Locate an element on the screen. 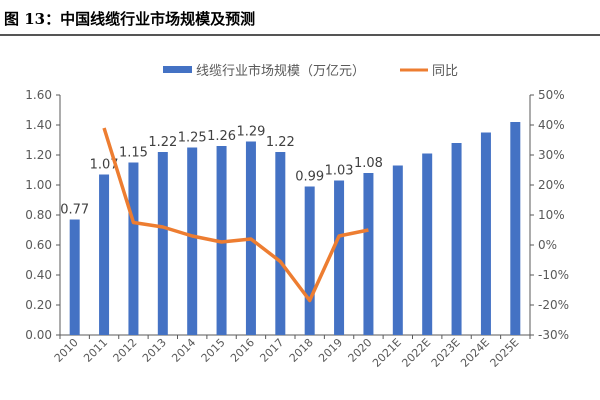 The height and width of the screenshot is (400, 600). left-tick-label: 0.00 is located at coordinates (38, 335).